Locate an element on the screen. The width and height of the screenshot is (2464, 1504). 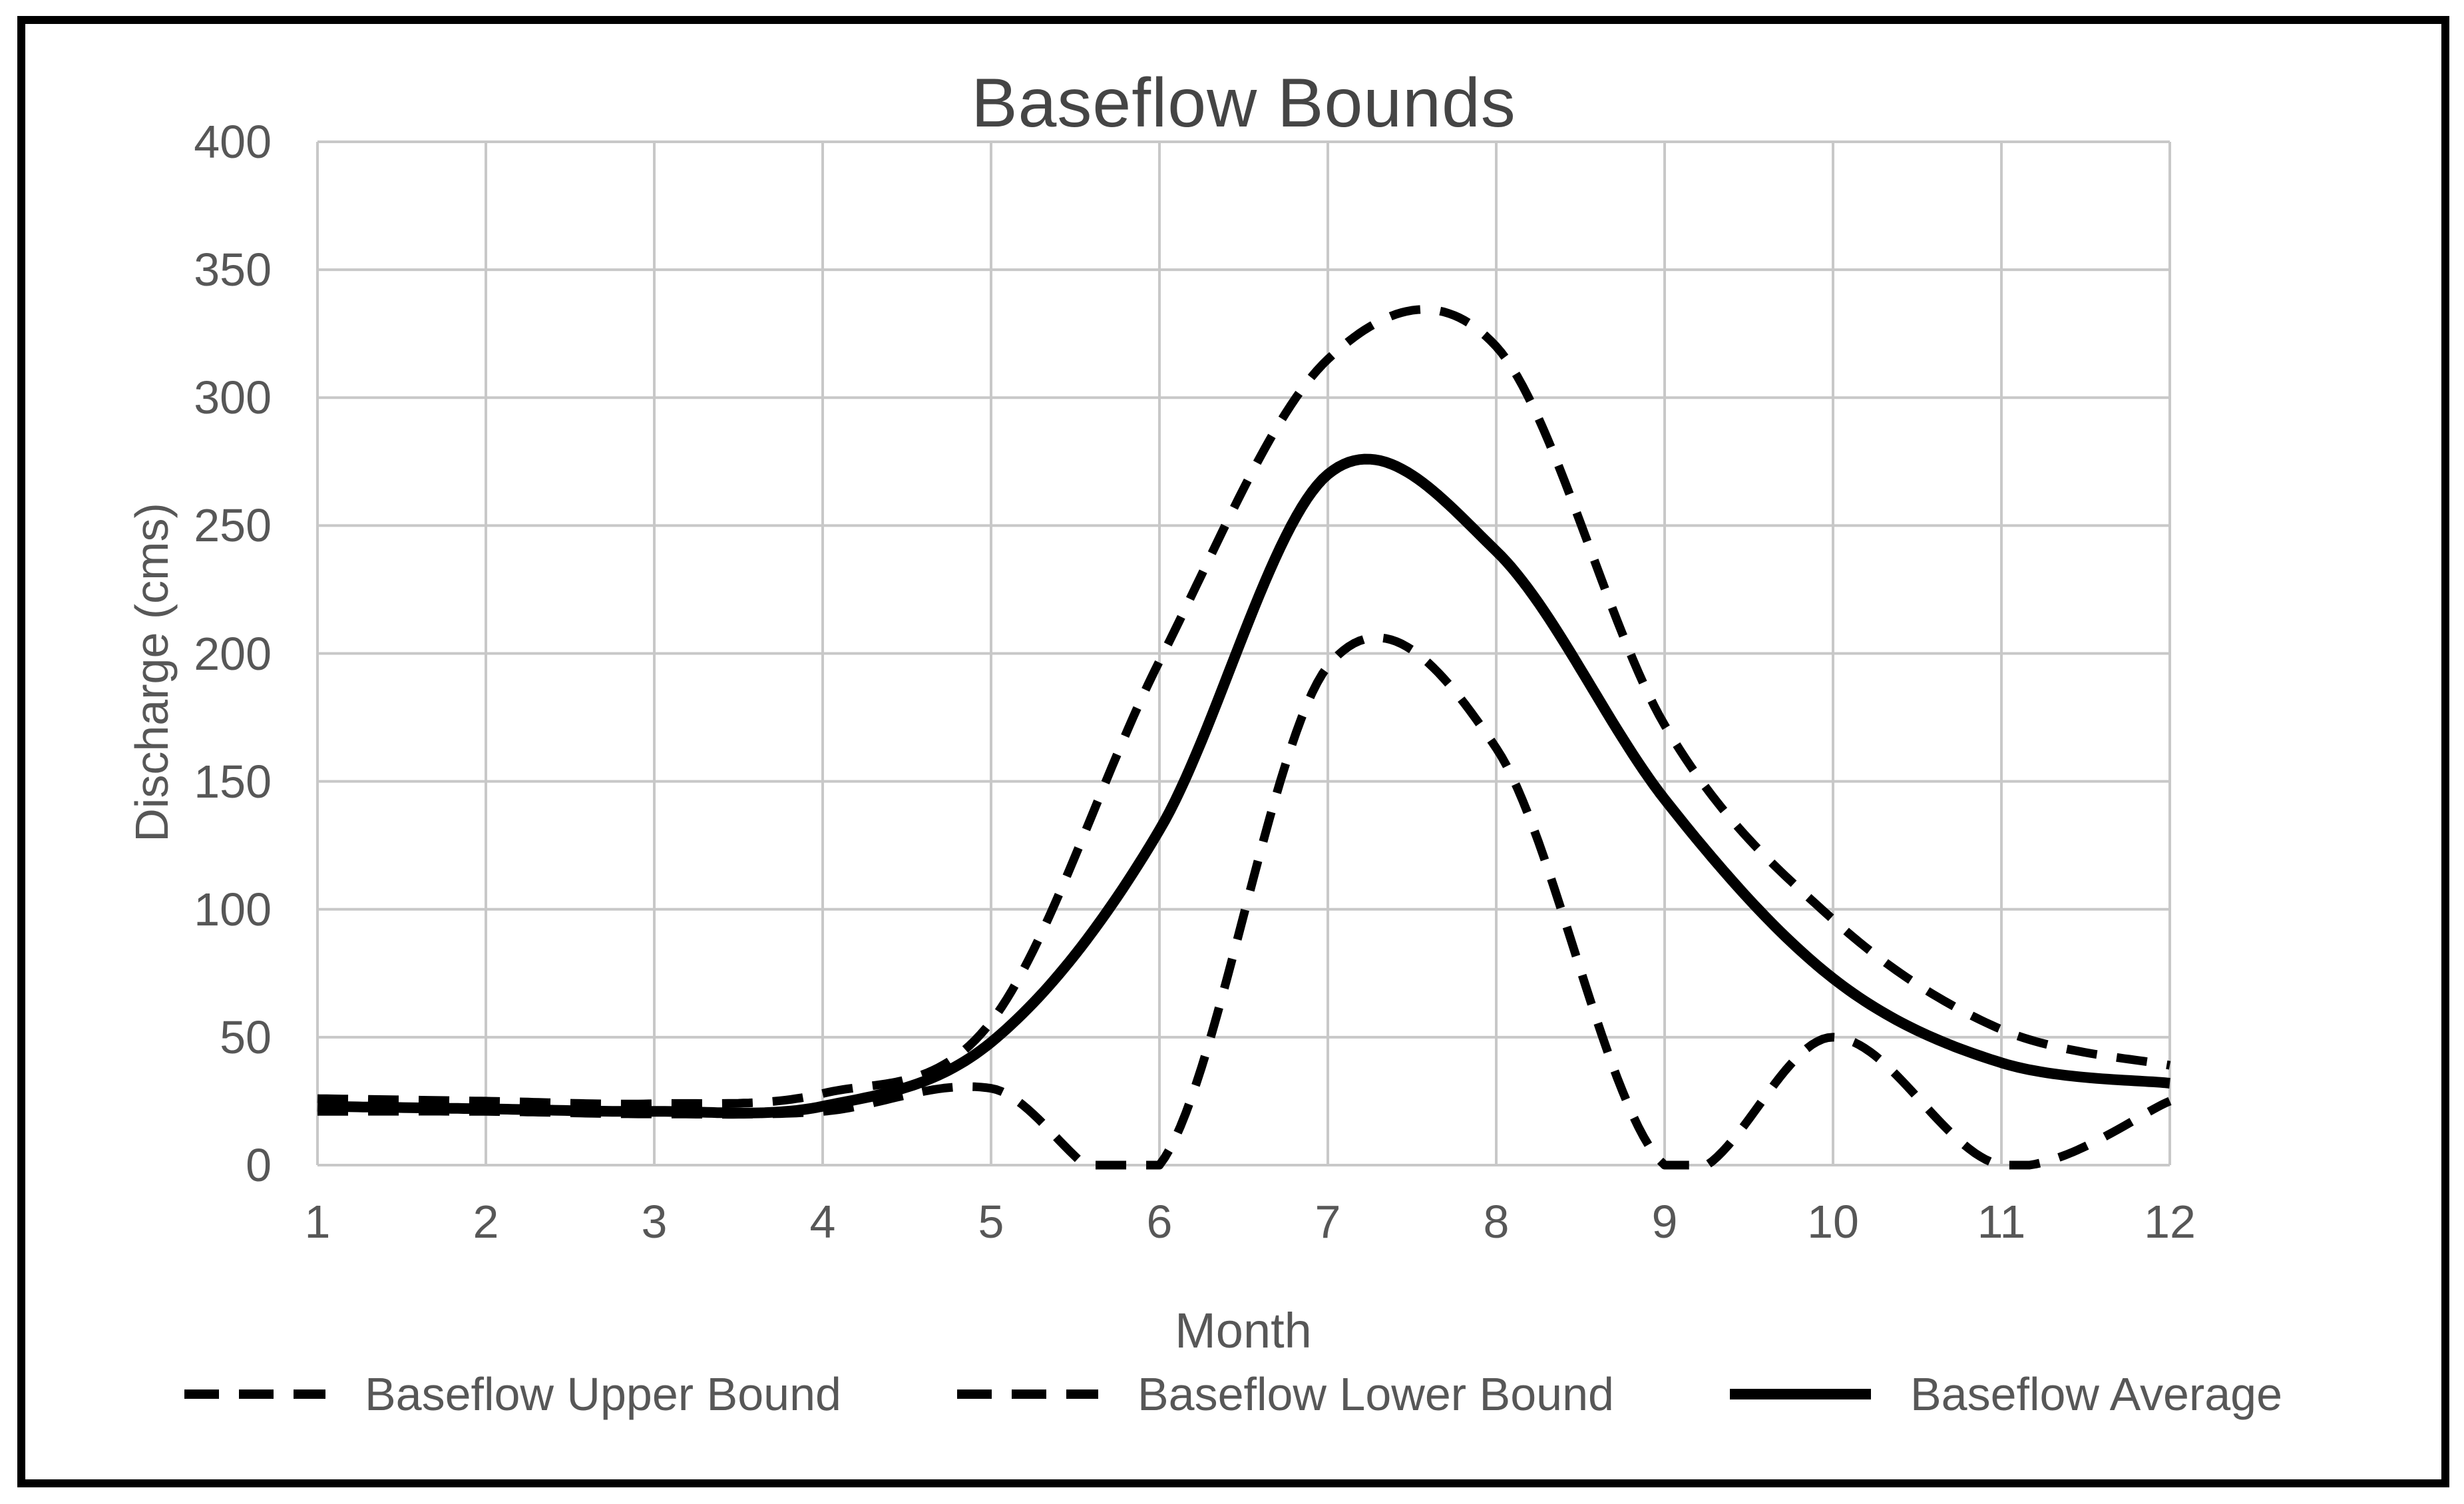
x-tick-label: 2 is located at coordinates (486, 1222).